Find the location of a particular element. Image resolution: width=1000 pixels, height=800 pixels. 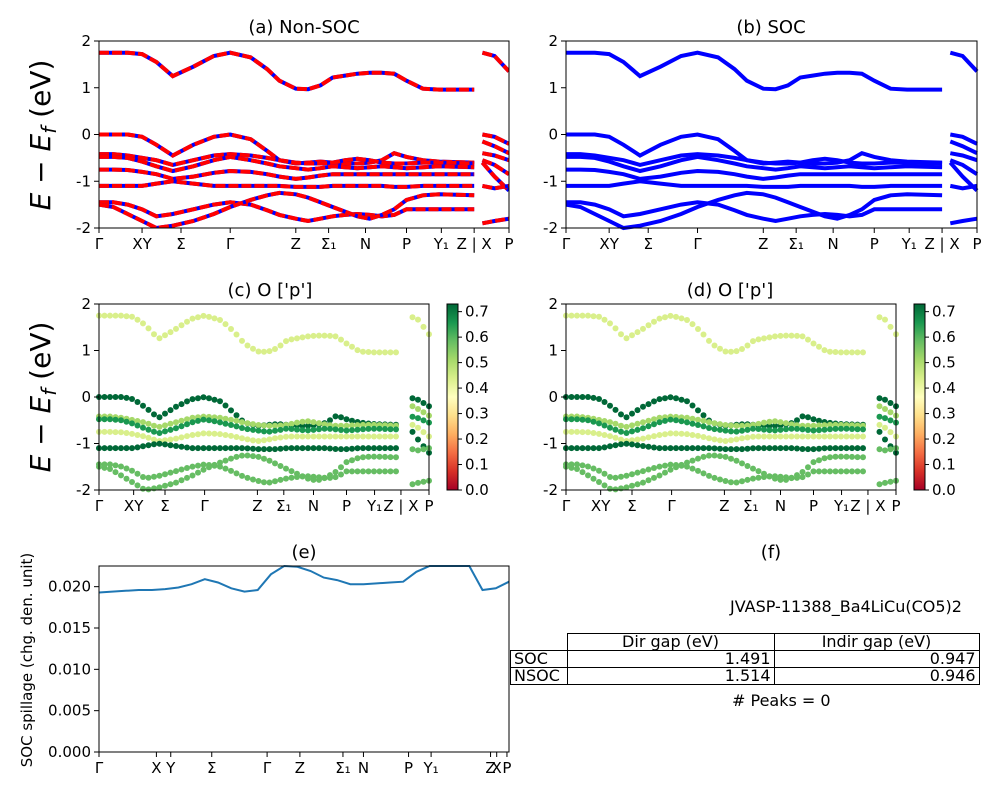

panel-e-ylabel: SOC spillage (chg. den. unit) is located at coordinates (27, 660).